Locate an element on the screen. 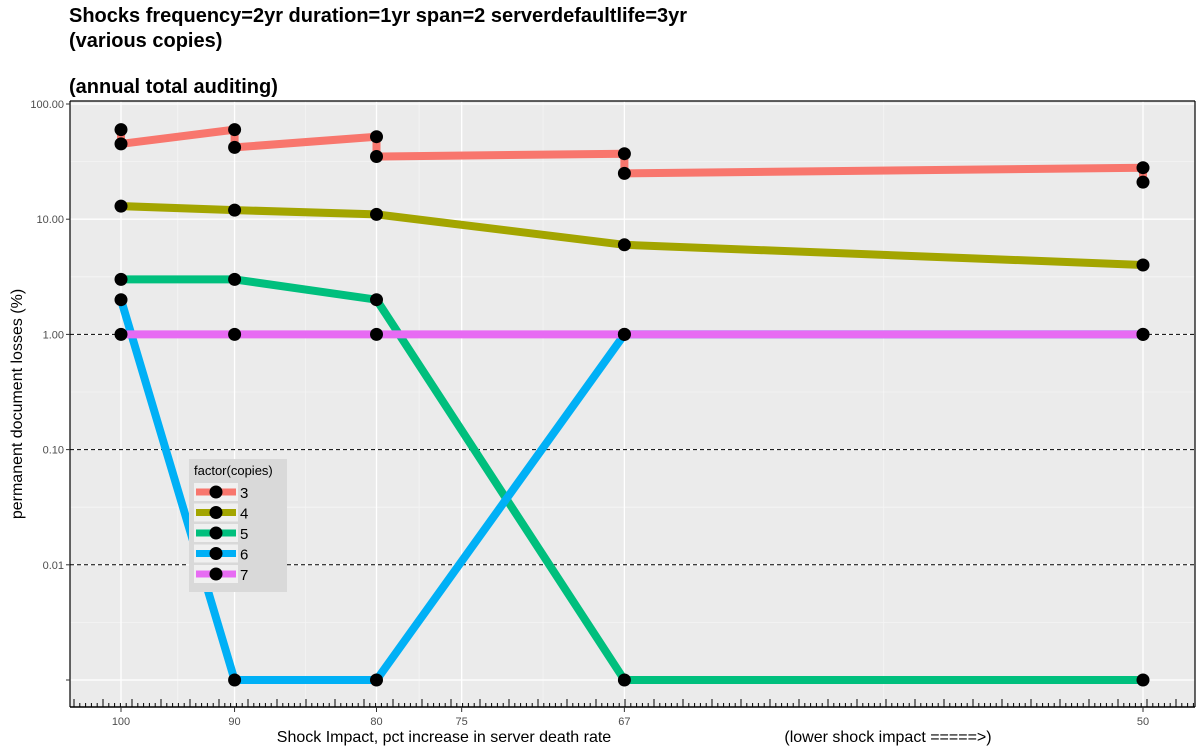  legend-title: factor(copies) is located at coordinates (233, 470).